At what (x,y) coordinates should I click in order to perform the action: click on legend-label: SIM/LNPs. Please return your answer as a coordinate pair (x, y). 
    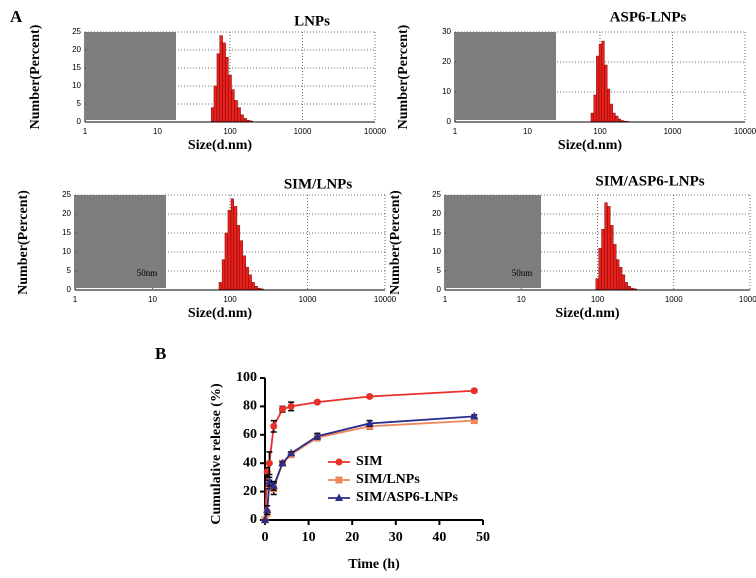
    Looking at the image, I should click on (388, 479).